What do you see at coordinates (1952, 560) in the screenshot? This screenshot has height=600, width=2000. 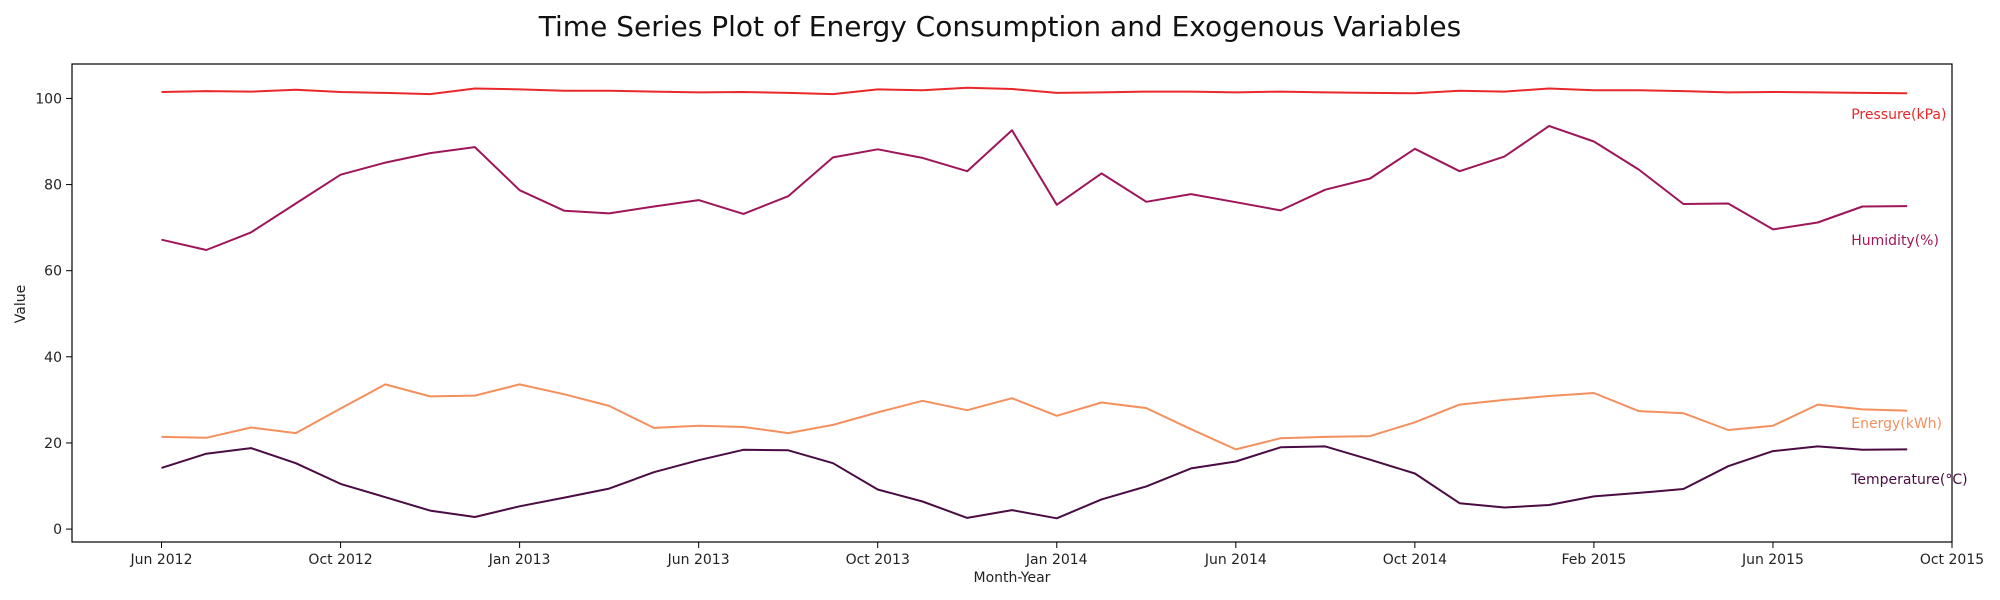 I see `x-tick-label: Oct 2015` at bounding box center [1952, 560].